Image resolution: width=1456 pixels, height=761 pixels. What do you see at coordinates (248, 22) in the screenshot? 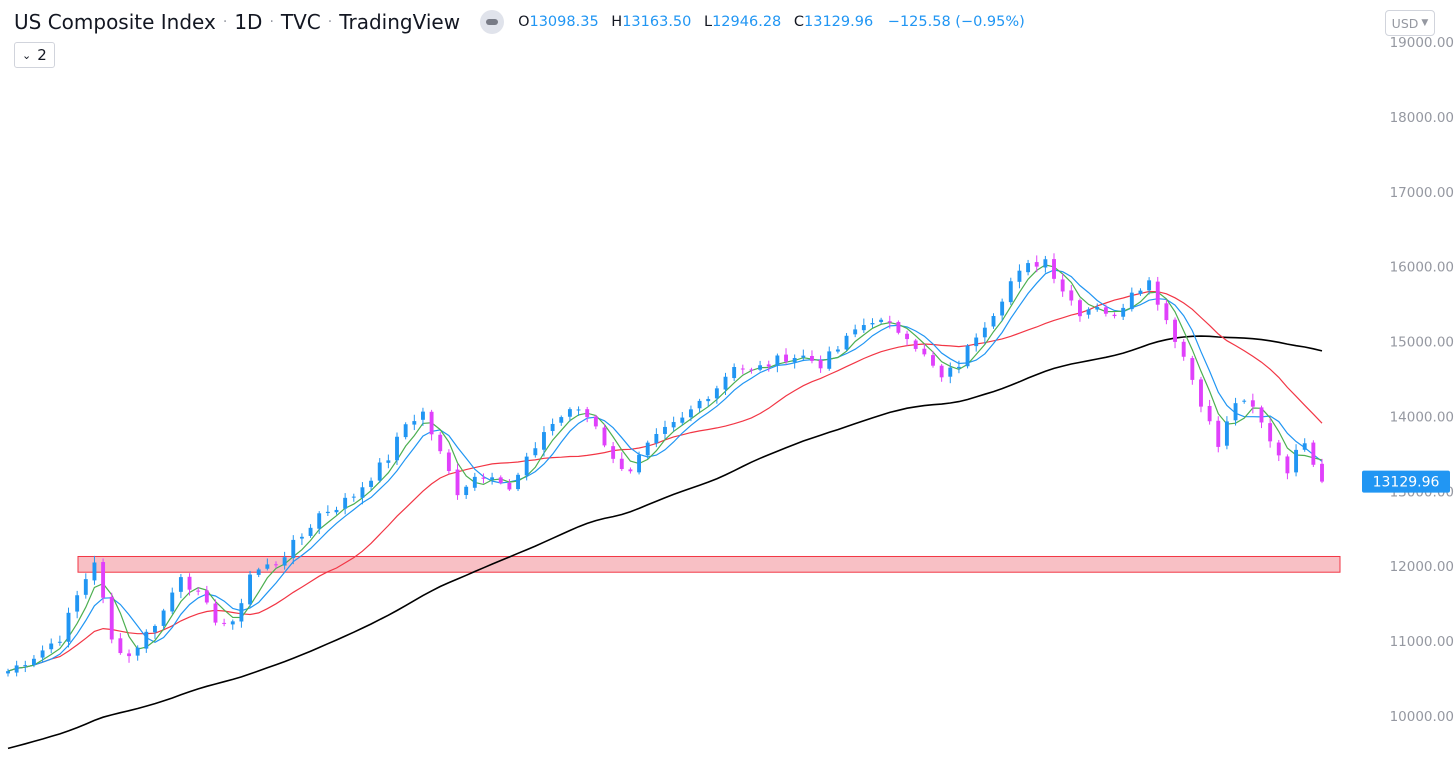
I see `interval: 1D` at bounding box center [248, 22].